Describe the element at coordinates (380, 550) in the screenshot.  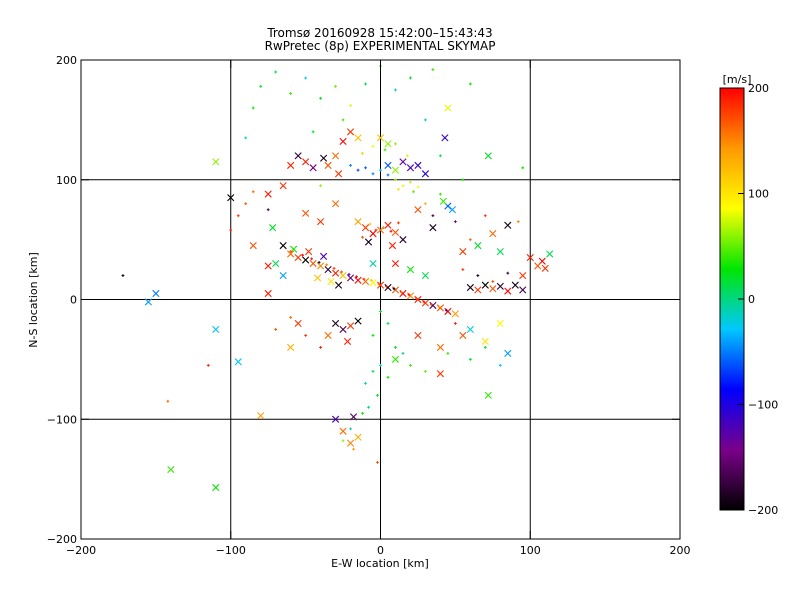
I see `x-tick-label: 0` at that location.